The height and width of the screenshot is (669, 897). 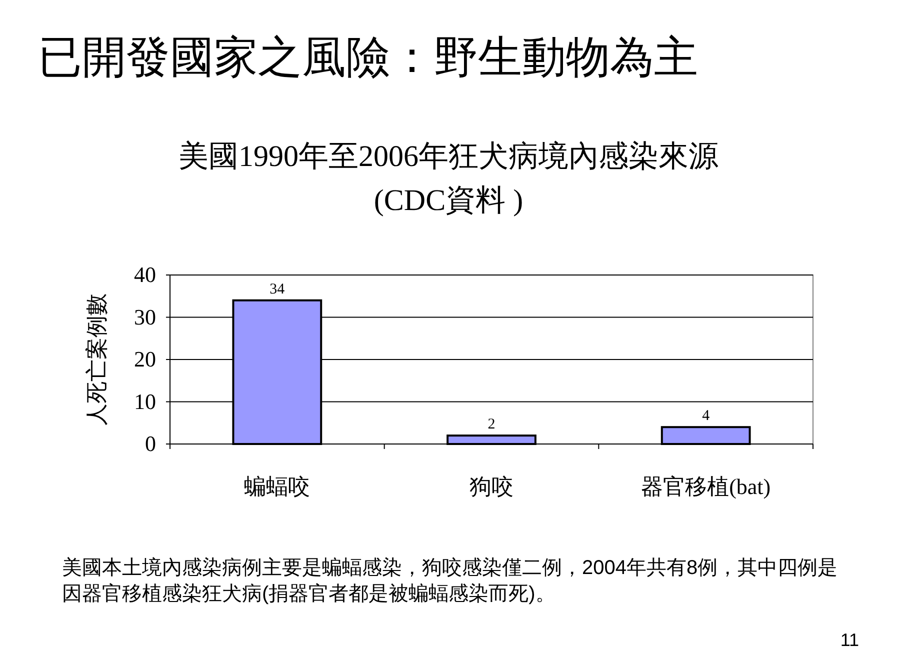 I want to click on annotation: 11, so click(x=849, y=640).